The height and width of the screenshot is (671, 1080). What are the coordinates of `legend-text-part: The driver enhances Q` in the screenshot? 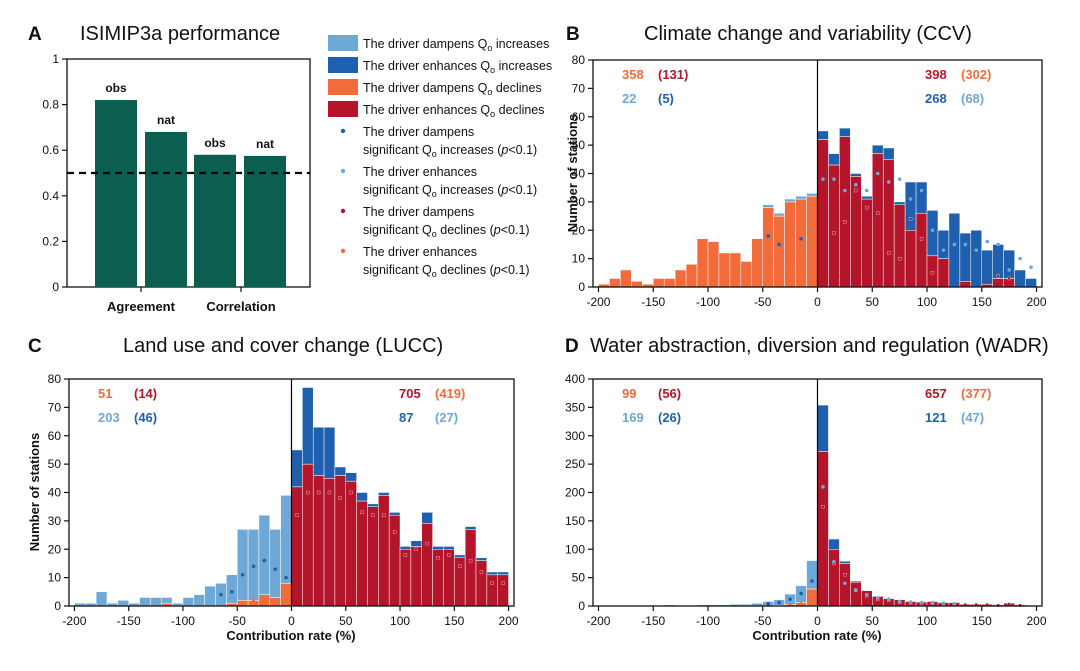 It's located at (426, 66).